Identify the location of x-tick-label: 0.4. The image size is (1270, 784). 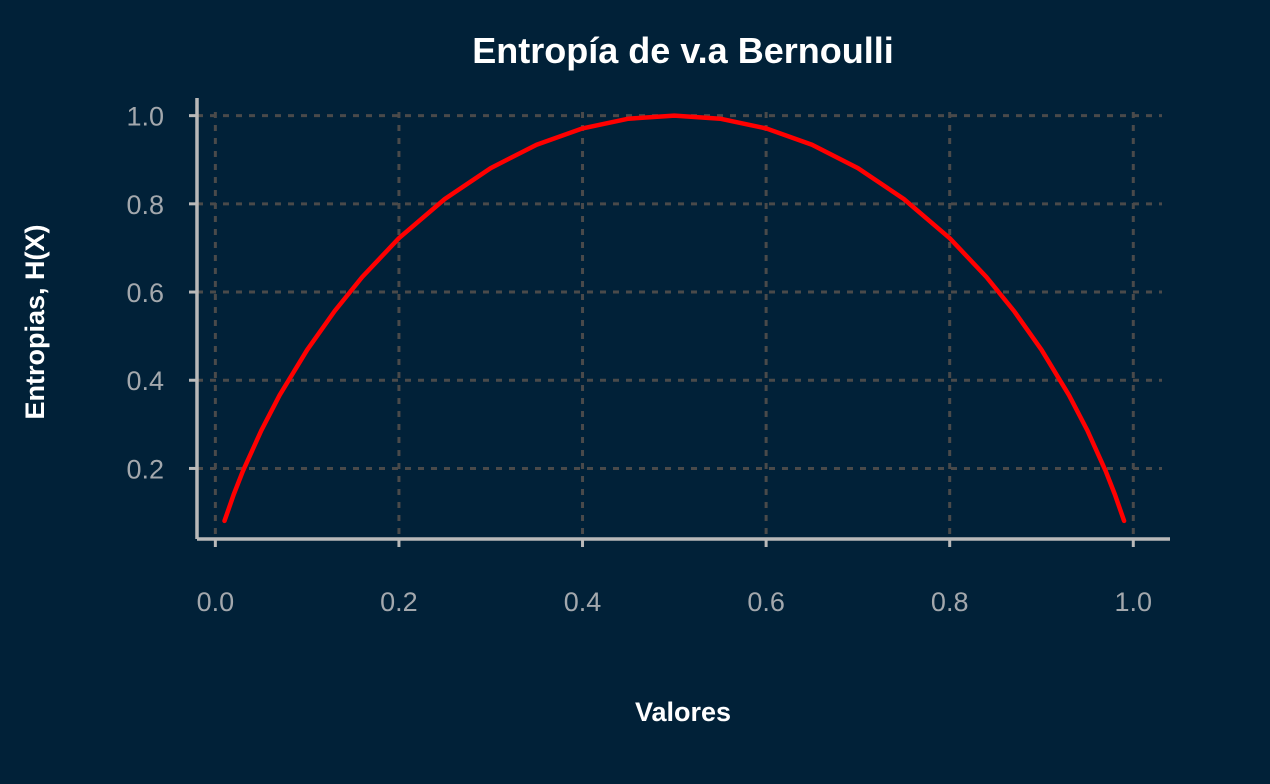
(583, 602).